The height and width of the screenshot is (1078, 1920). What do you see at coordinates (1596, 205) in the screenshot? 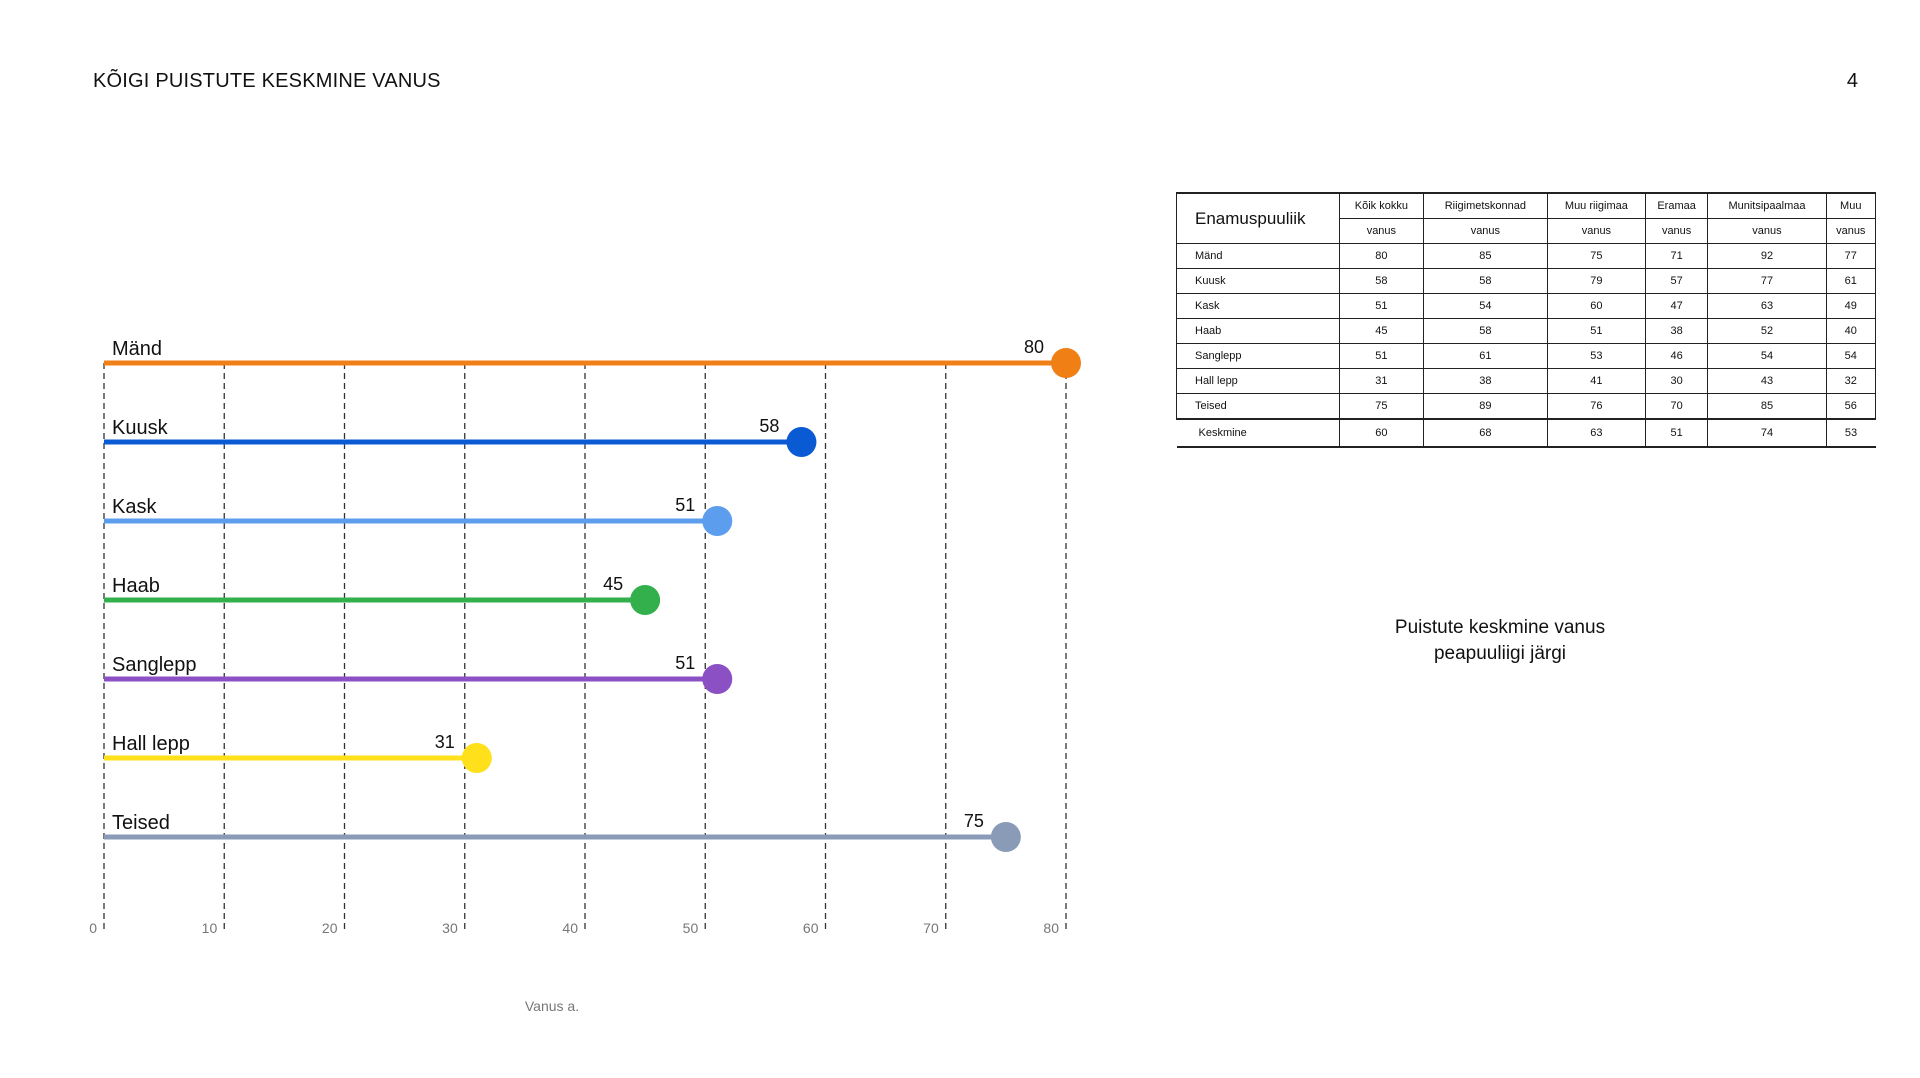
I see `table-col-header: Muu riigimaa` at bounding box center [1596, 205].